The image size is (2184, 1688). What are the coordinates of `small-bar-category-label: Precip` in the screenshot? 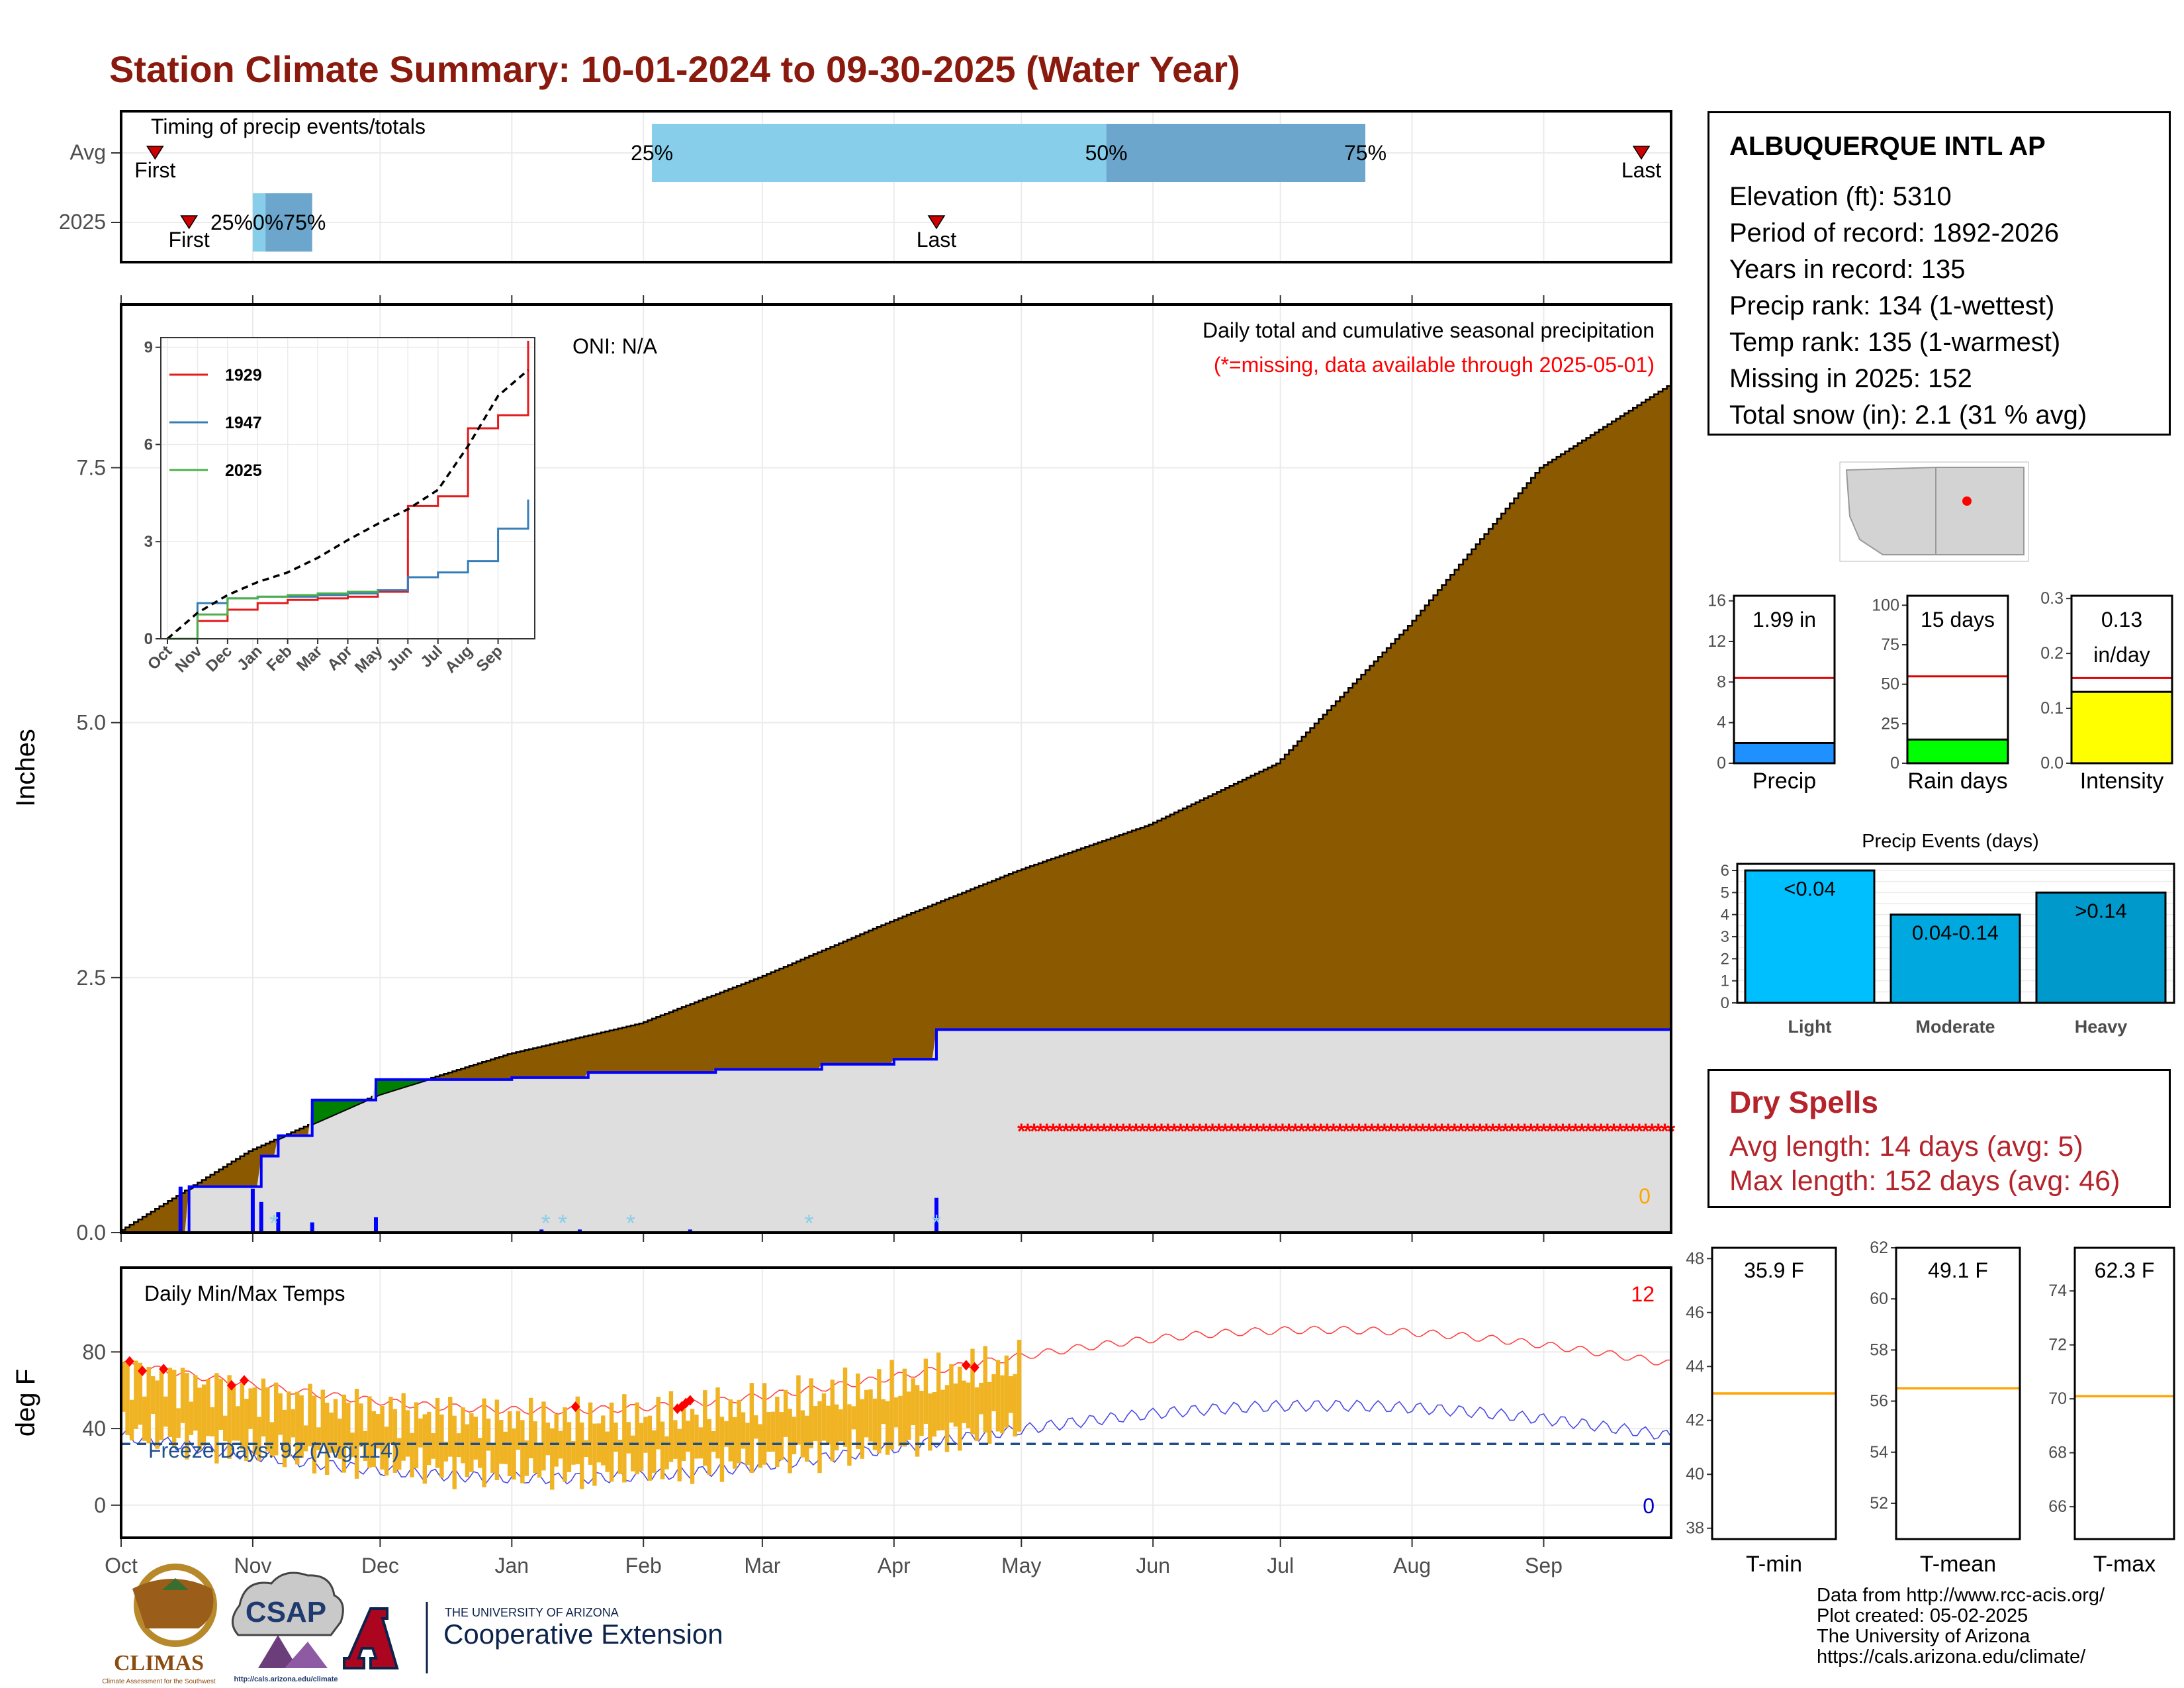 It's located at (1784, 781).